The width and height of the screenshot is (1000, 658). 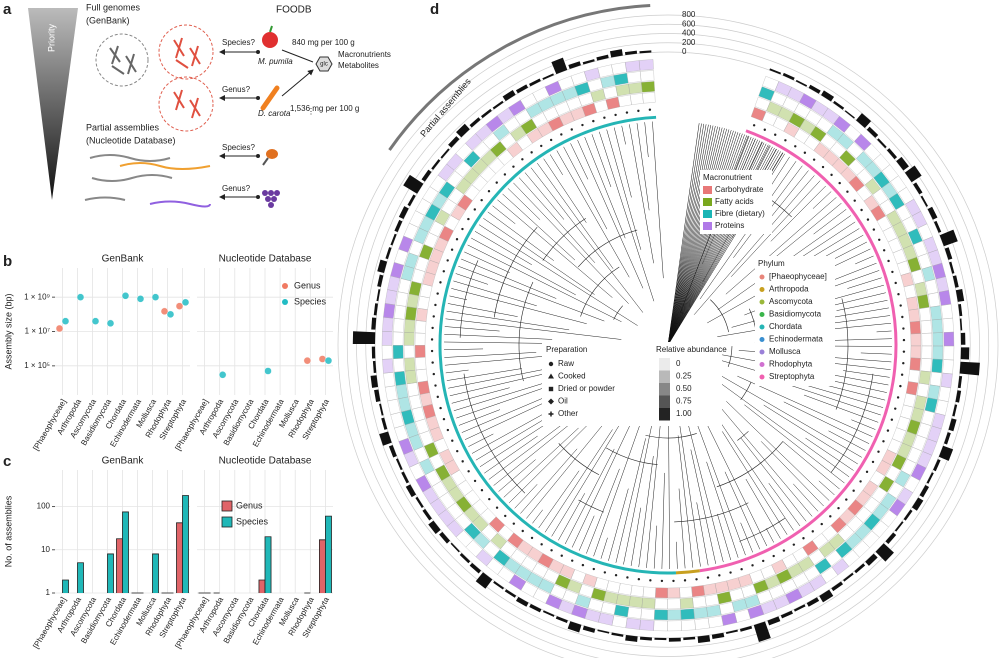 I want to click on label: Genus?, so click(x=236, y=89).